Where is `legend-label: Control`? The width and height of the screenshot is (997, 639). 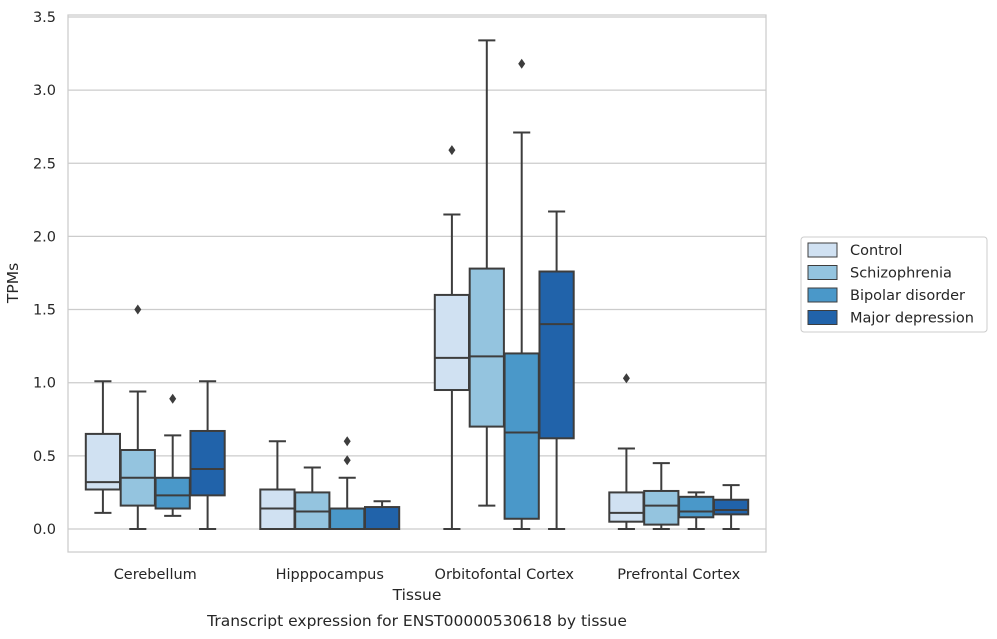 legend-label: Control is located at coordinates (876, 251).